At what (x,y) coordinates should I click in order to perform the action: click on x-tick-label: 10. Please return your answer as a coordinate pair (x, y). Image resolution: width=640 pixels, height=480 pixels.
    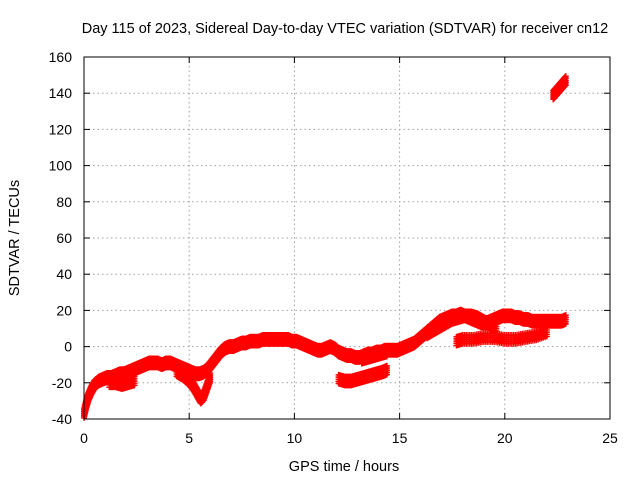
    Looking at the image, I should click on (295, 438).